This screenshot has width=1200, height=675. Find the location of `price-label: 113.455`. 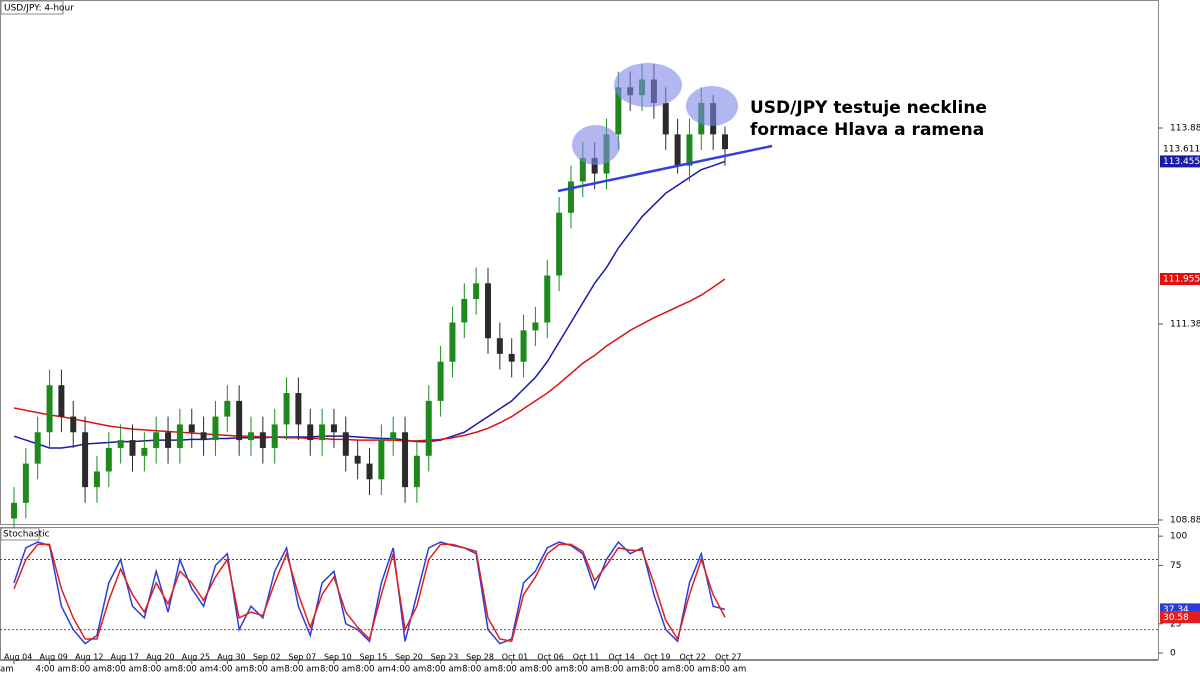

price-label: 113.455 is located at coordinates (1181, 162).